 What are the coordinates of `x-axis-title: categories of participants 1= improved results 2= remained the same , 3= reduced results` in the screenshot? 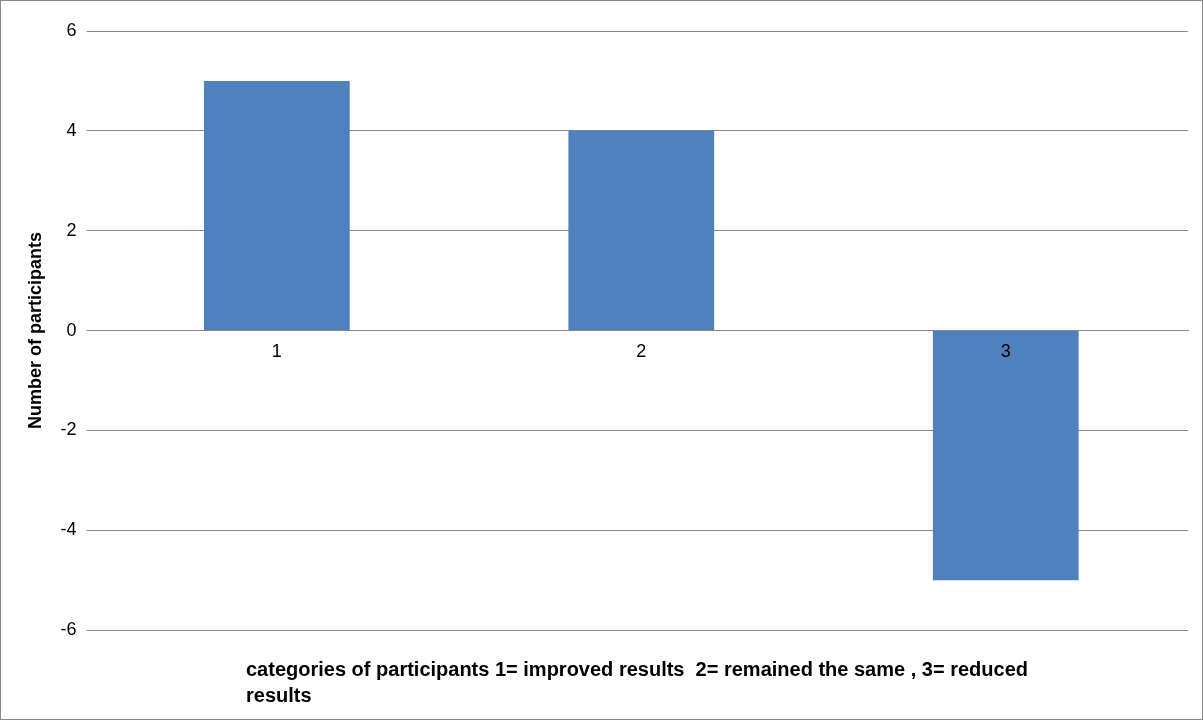 It's located at (637, 682).